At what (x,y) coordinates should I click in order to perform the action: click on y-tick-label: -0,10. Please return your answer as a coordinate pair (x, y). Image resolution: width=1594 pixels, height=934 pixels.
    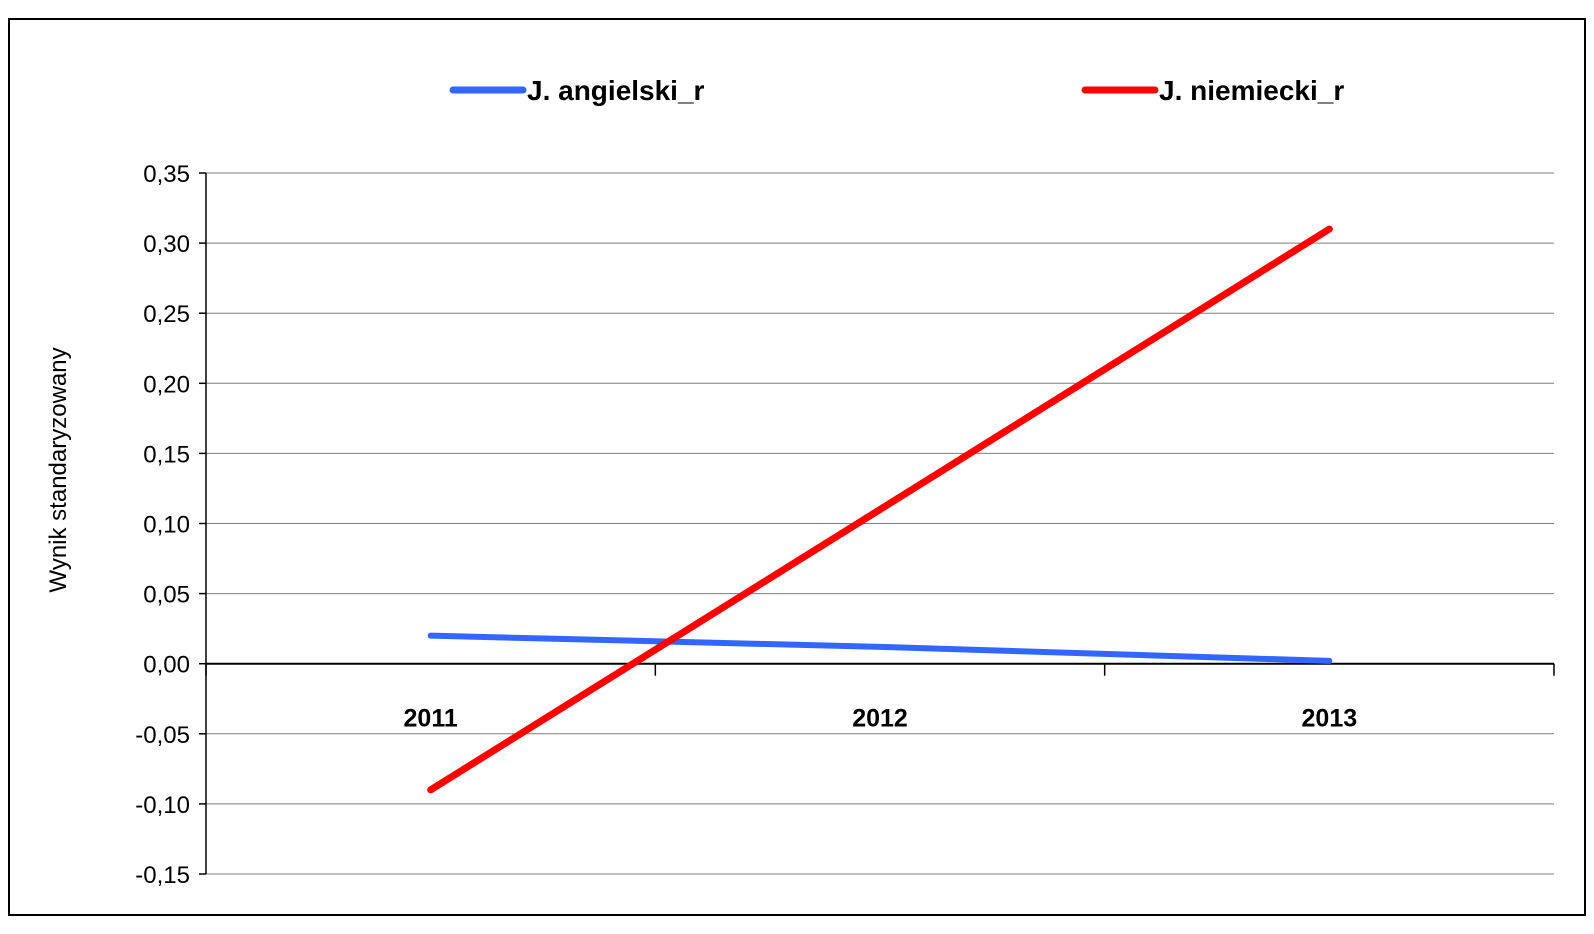
    Looking at the image, I should click on (162, 805).